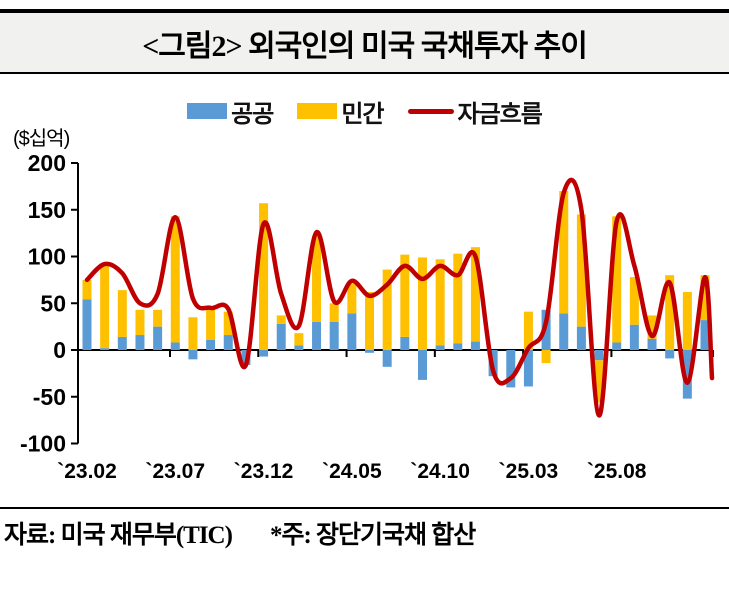  Describe the element at coordinates (59, 350) in the screenshot. I see `y-tick-label: 0` at that location.